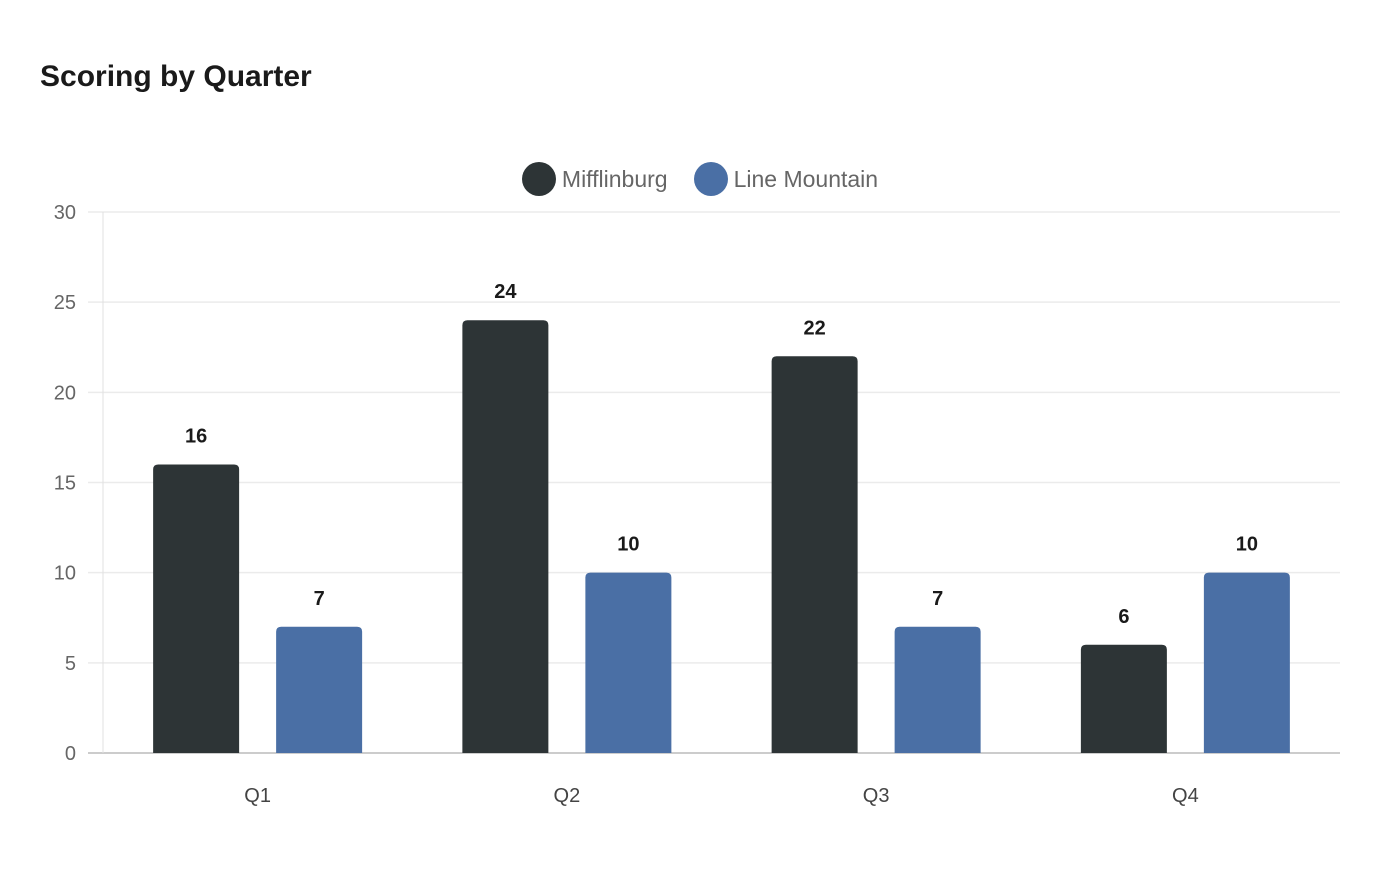 This screenshot has width=1400, height=880. I want to click on data-label: 6, so click(1123, 617).